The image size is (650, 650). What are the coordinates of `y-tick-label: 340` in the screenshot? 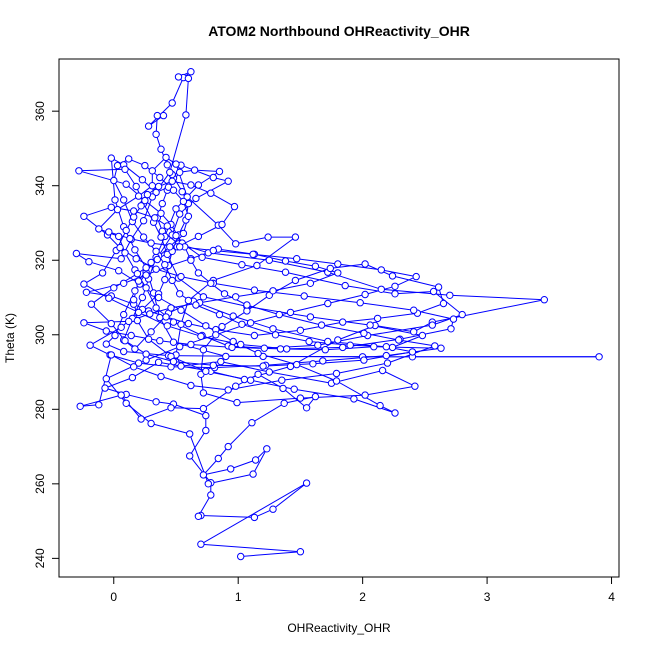 It's located at (40, 185).